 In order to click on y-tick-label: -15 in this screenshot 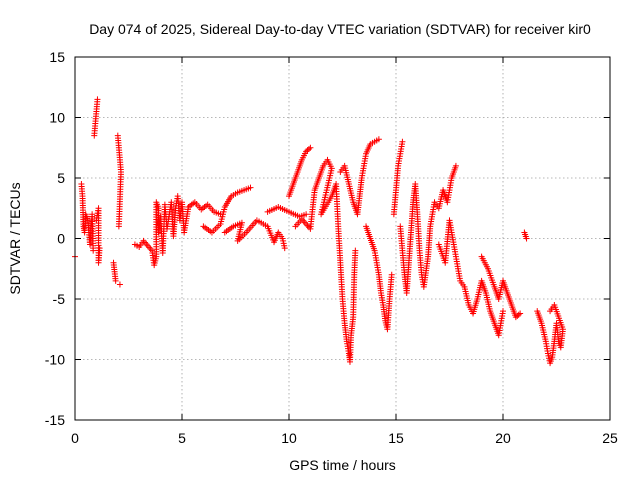, I will do `click(55, 420)`.